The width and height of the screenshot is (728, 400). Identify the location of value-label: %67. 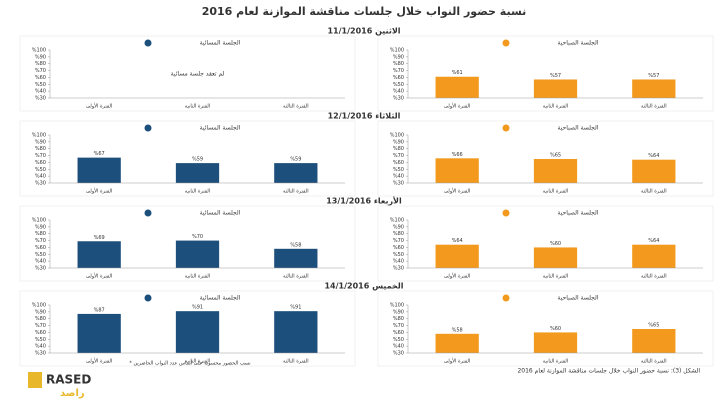
(99, 154).